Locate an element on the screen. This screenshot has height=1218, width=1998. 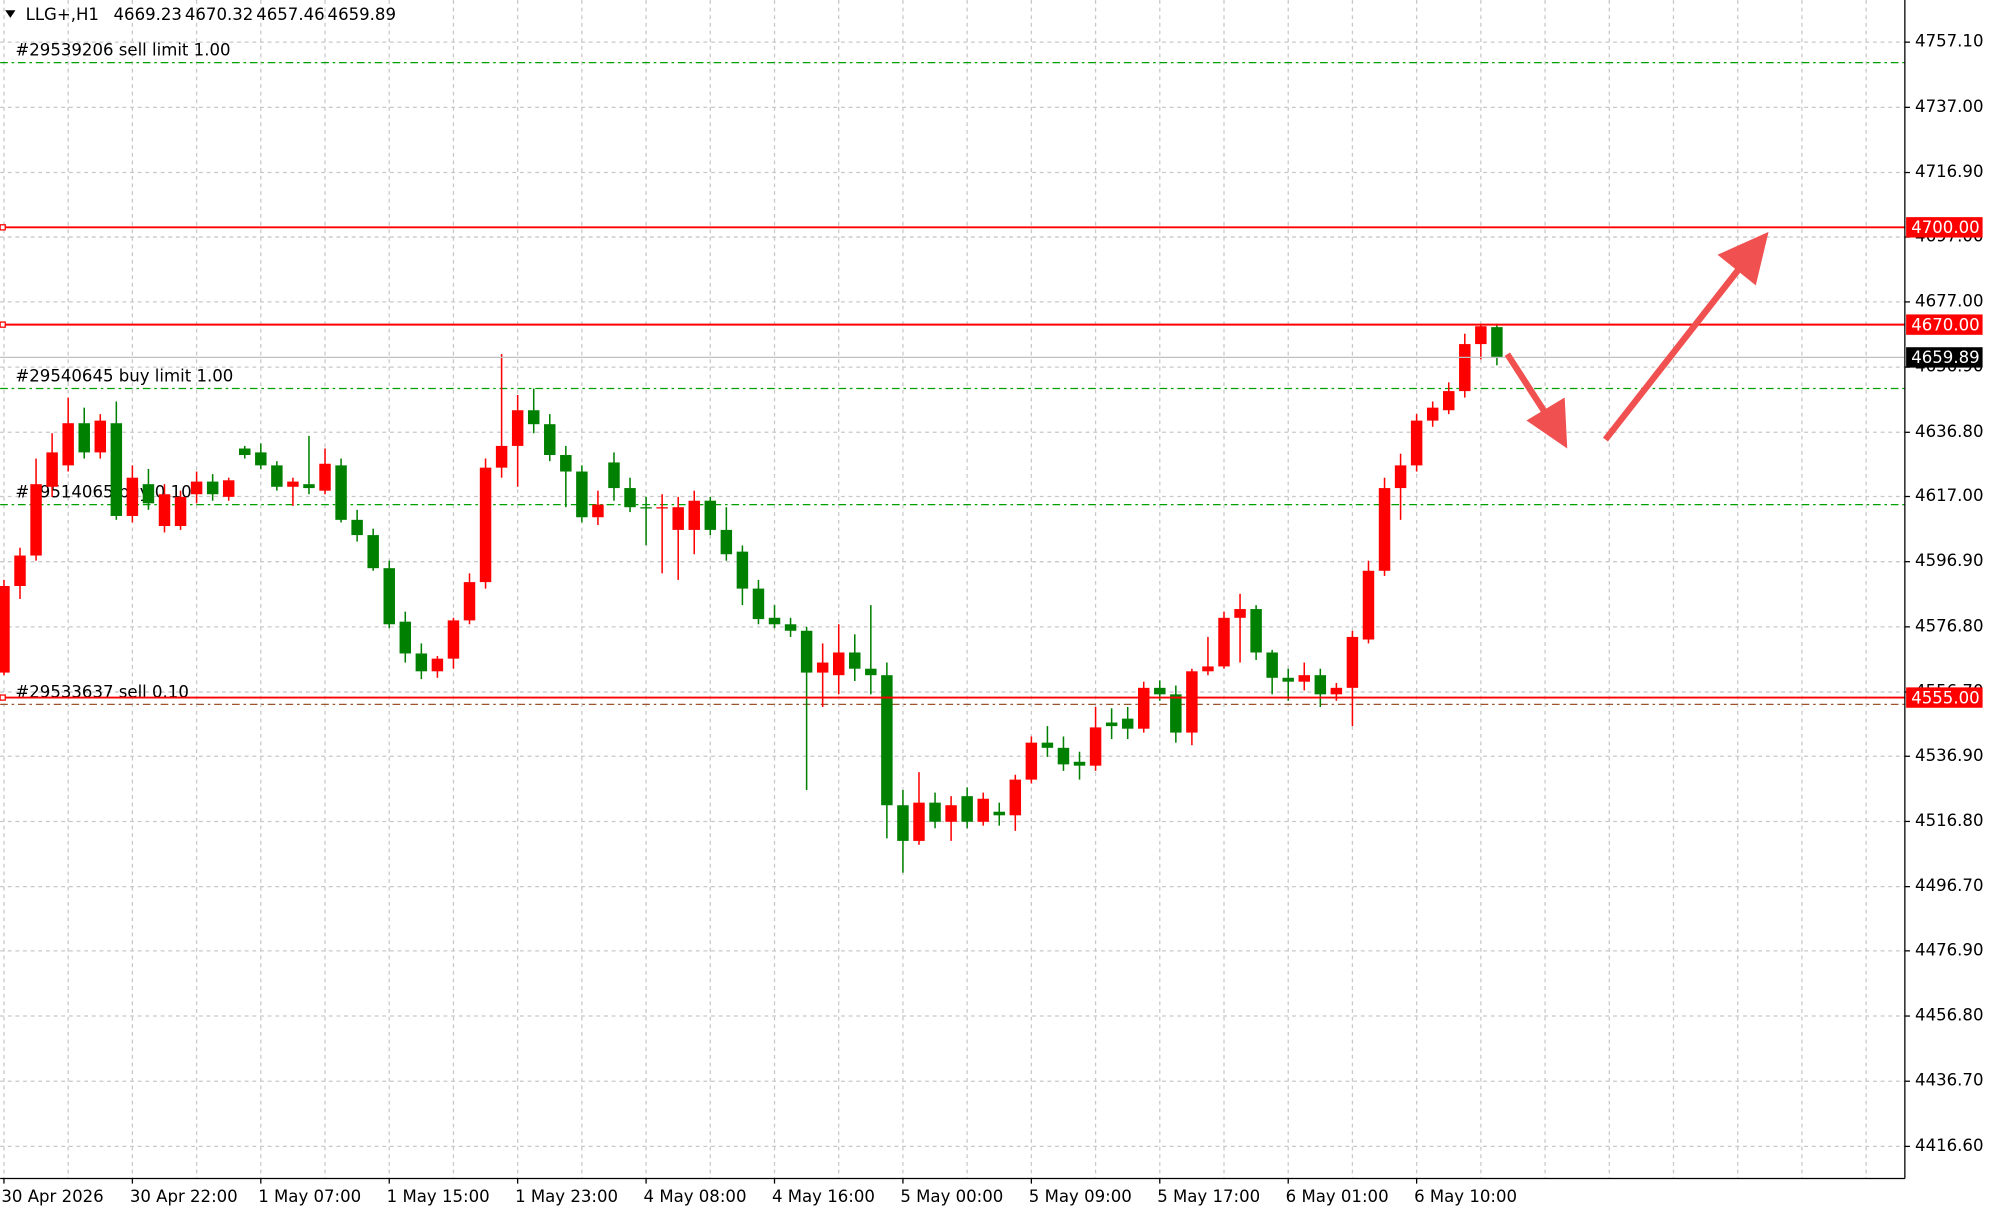
y-tick-label: 4757.10 is located at coordinates (1949, 41).